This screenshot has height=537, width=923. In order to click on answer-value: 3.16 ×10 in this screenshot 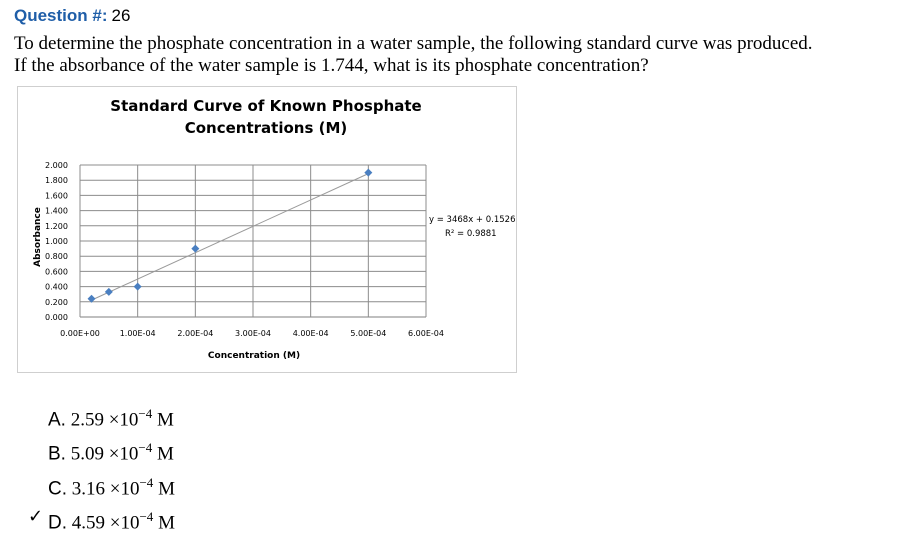, I will do `click(105, 488)`.